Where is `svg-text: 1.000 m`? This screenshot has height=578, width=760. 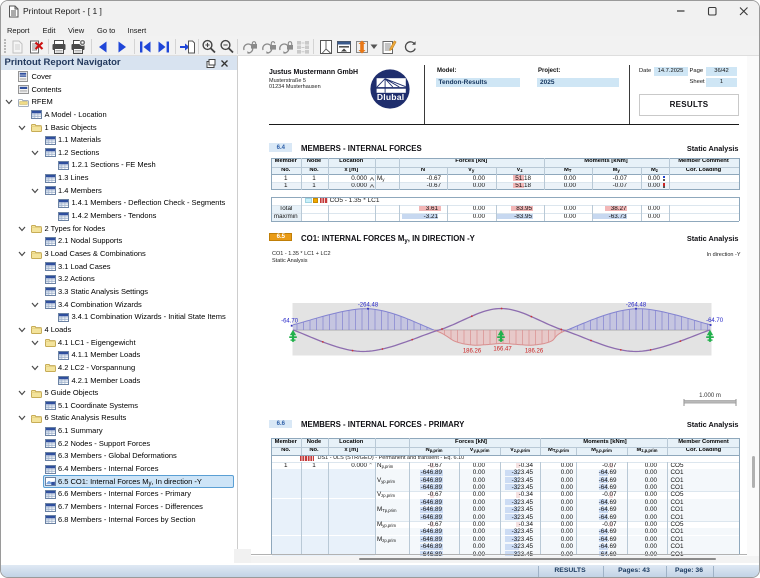 svg-text: 1.000 m is located at coordinates (710, 396).